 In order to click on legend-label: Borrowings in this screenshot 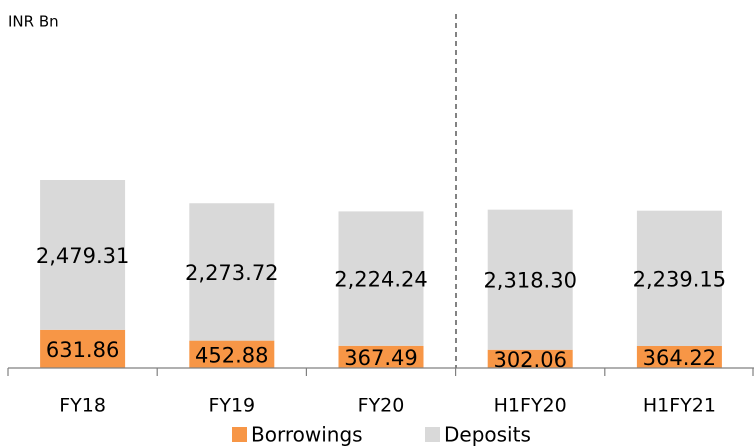, I will do `click(307, 435)`.